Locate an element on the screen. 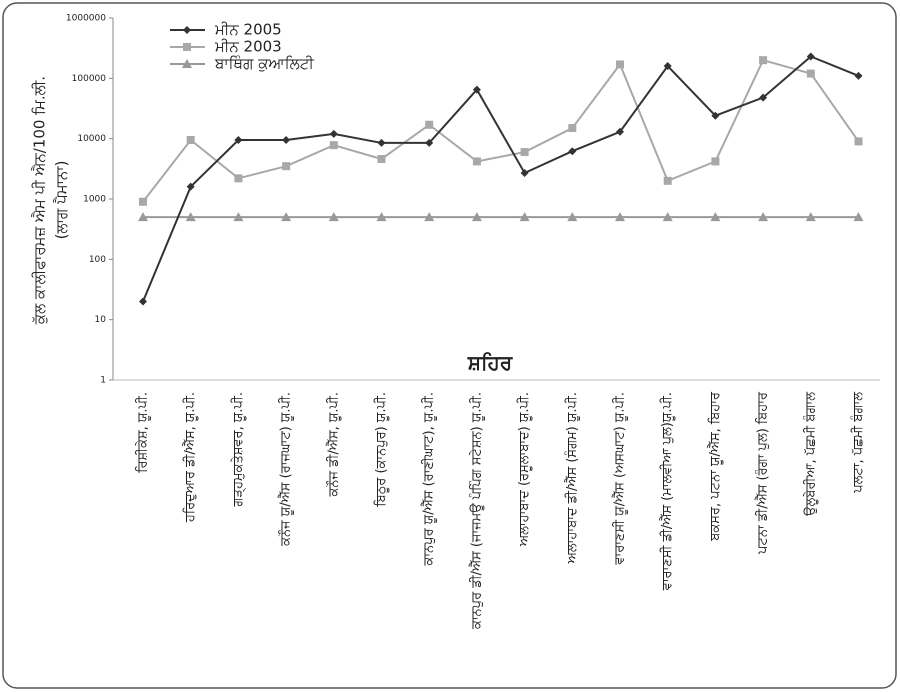 Image resolution: width=900 pixels, height=692 pixels. y-tick-label: 10000 is located at coordinates (91, 139).